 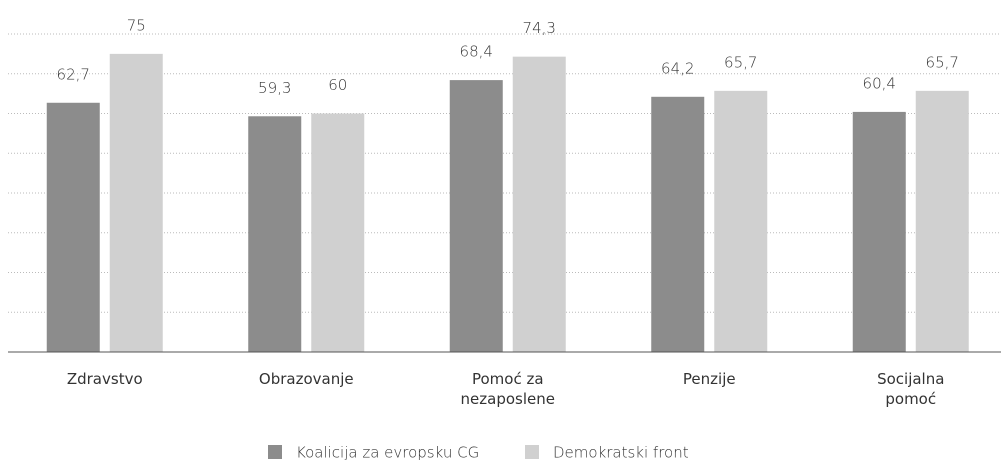 What do you see at coordinates (709, 379) in the screenshot?
I see `x-tick-label: Penzije` at bounding box center [709, 379].